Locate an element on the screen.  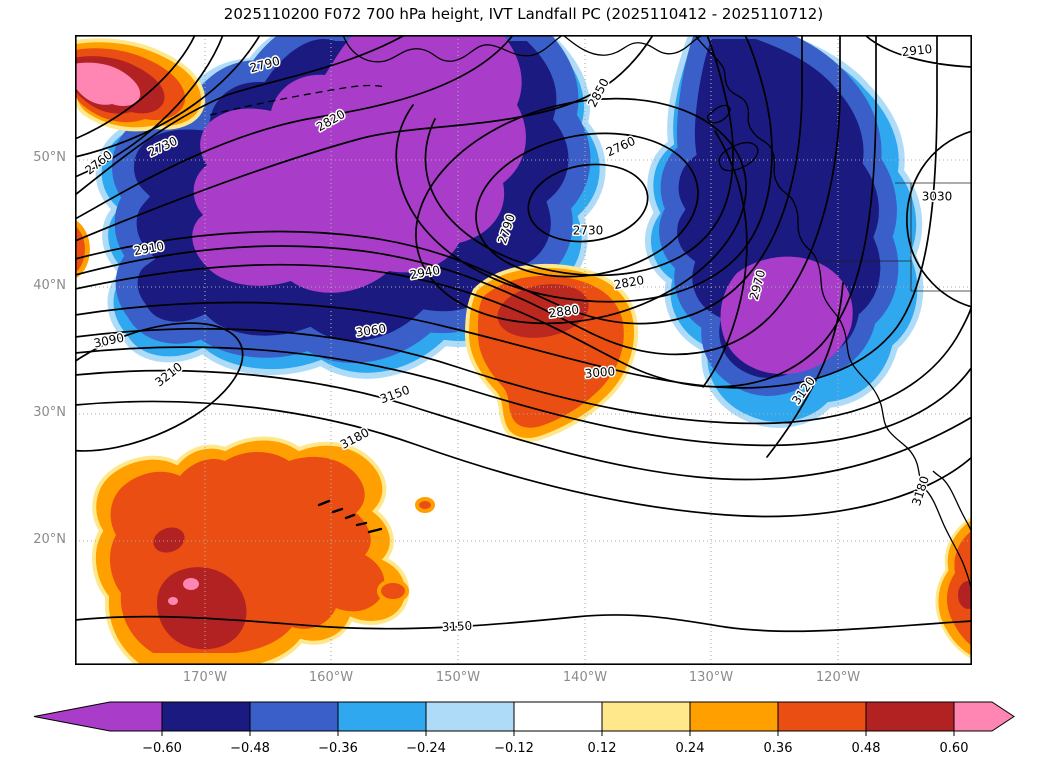
shading-positive-hawaii-darkred-spot is located at coordinates (169, 540).